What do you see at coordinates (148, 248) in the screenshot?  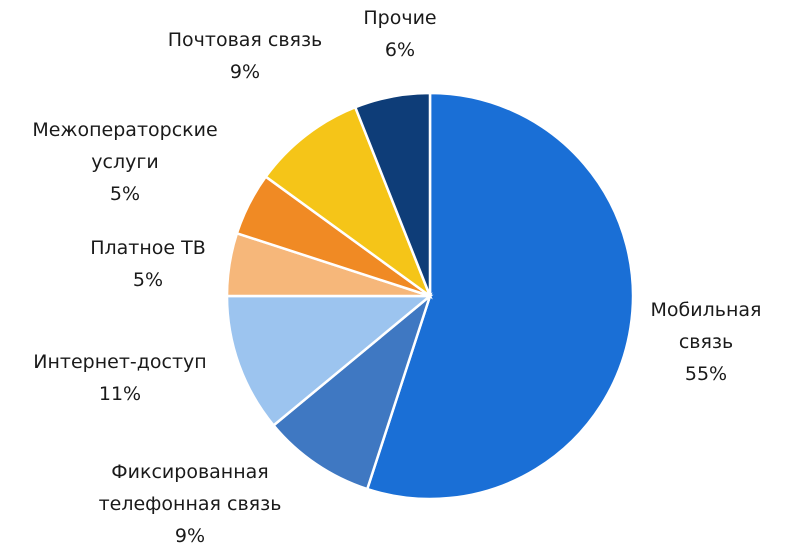 I see `category-label: Платное ТВ` at bounding box center [148, 248].